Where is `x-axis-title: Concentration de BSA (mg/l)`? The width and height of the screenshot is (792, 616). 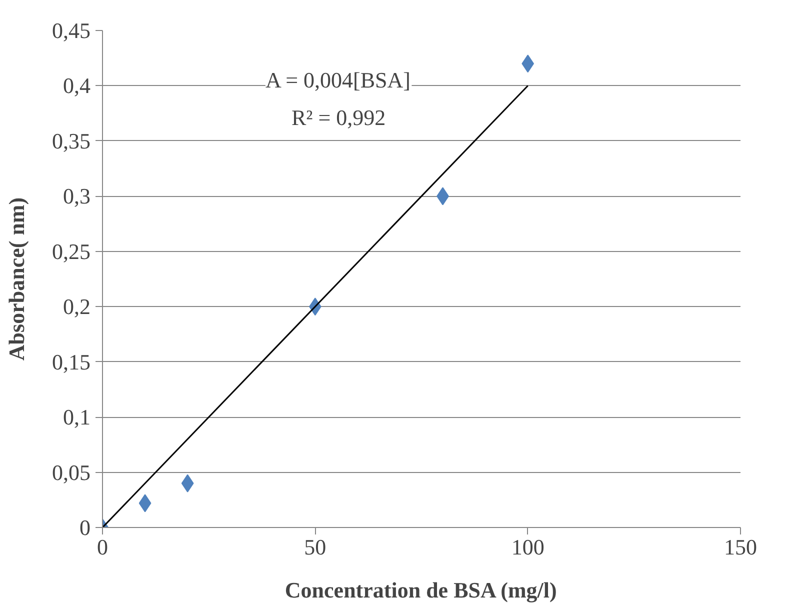
x-axis-title: Concentration de BSA (mg/l) is located at coordinates (420, 590).